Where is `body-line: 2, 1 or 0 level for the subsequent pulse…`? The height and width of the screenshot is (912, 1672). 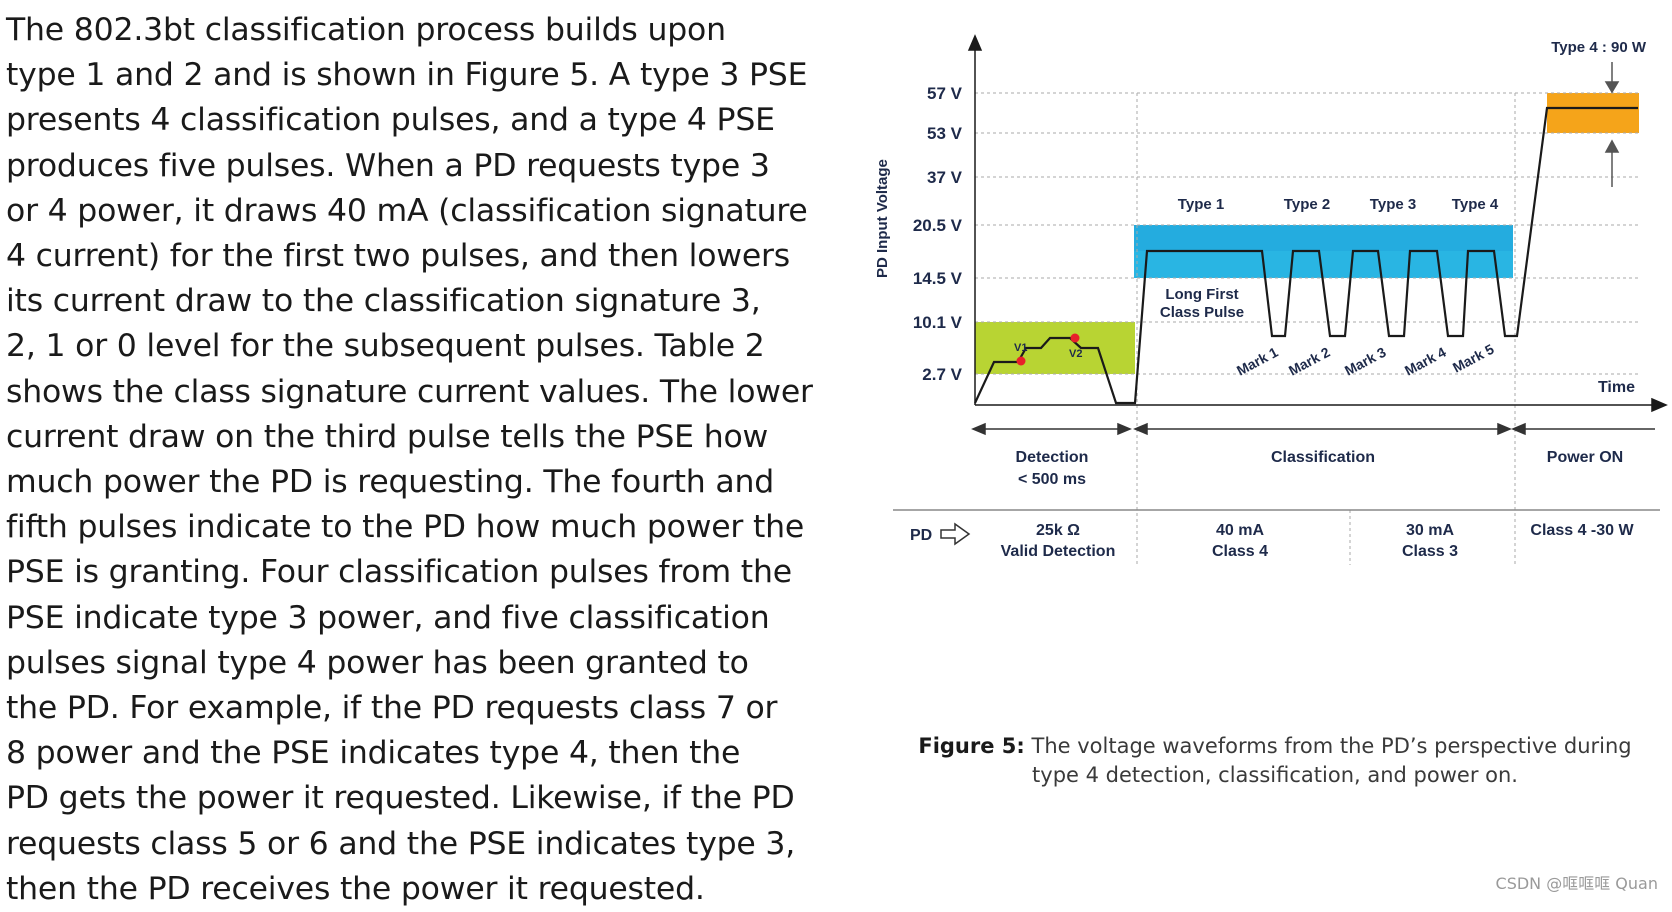 body-line: 2, 1 or 0 level for the subsequent pulse… is located at coordinates (385, 346).